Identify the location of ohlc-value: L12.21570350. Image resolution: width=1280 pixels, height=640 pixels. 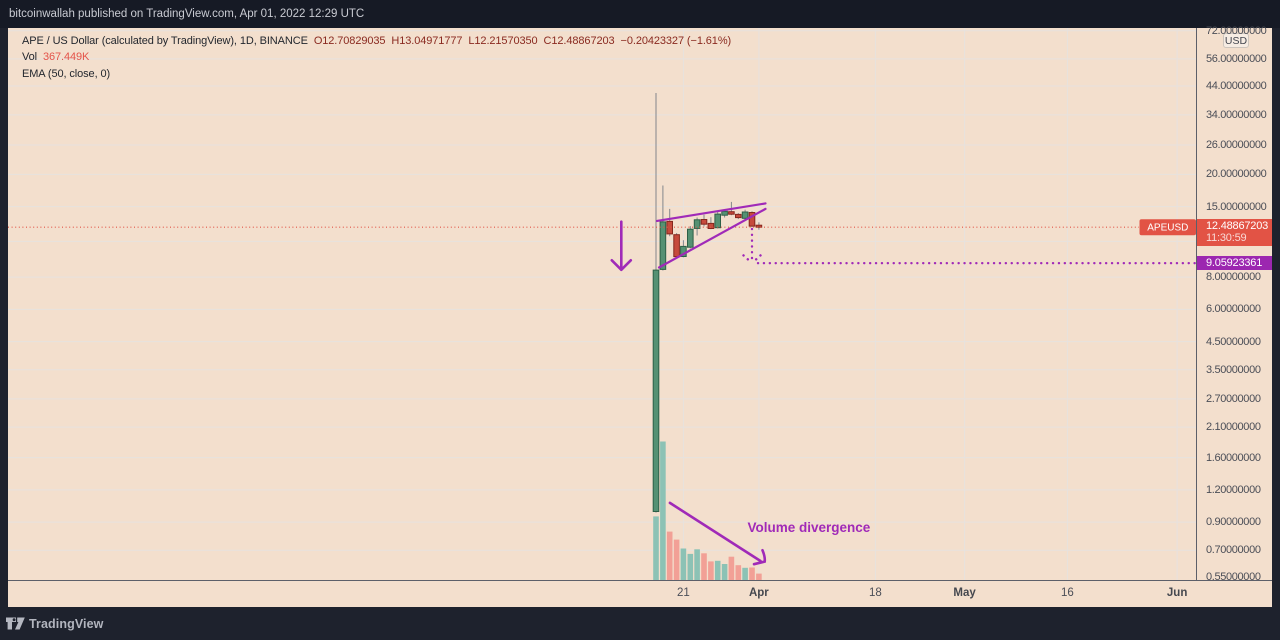
(503, 40).